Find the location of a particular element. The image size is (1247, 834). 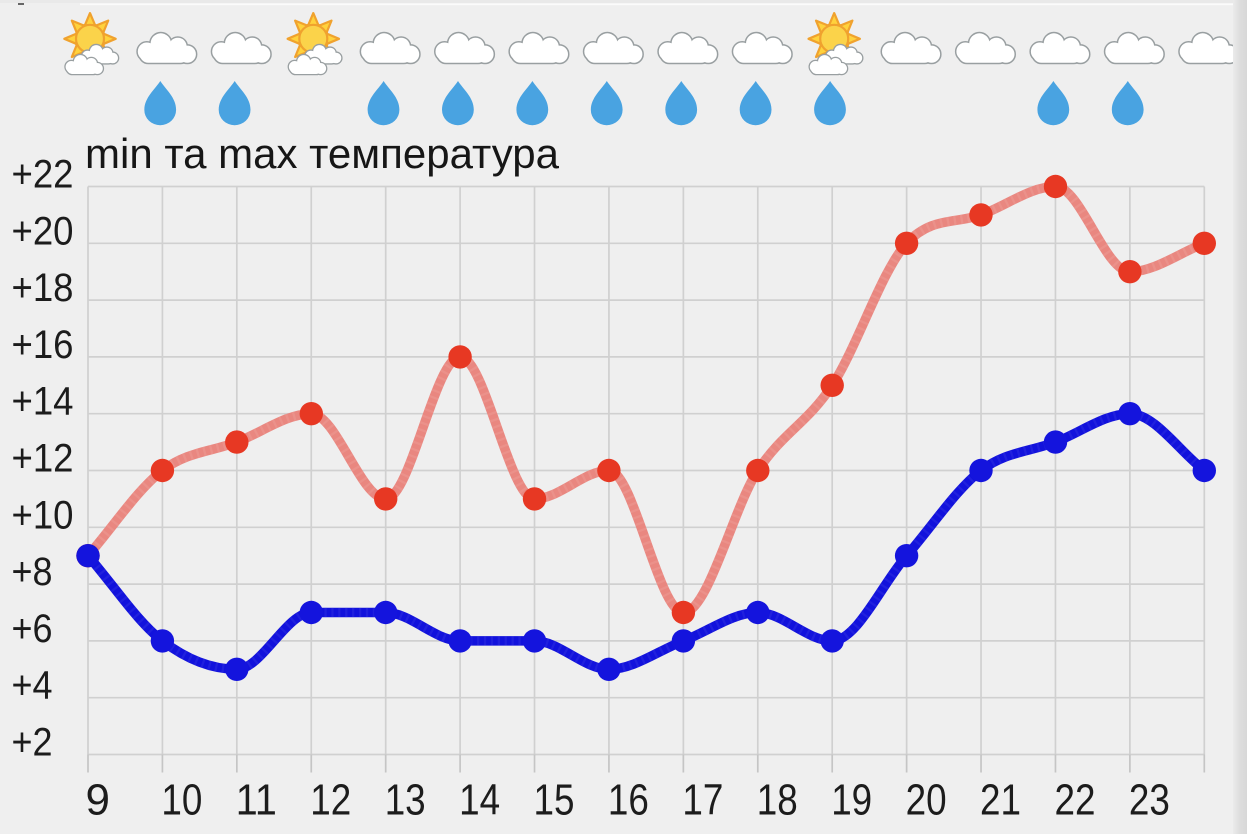

svg-text: 20 is located at coordinates (926, 799).